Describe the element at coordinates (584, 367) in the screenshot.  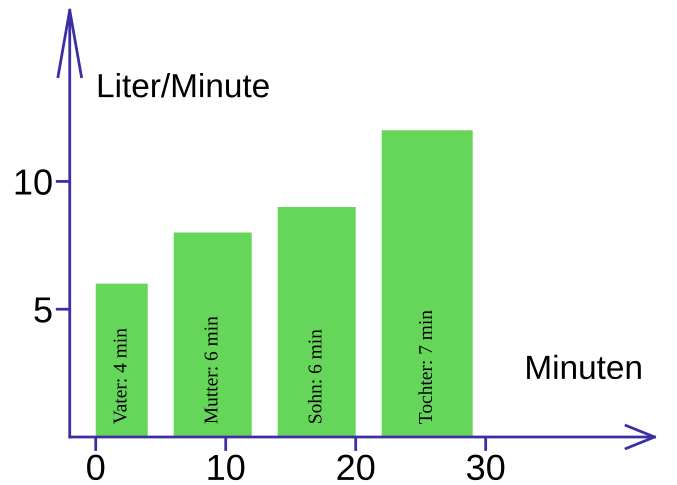
I see `x-axis-title: Minuten` at that location.